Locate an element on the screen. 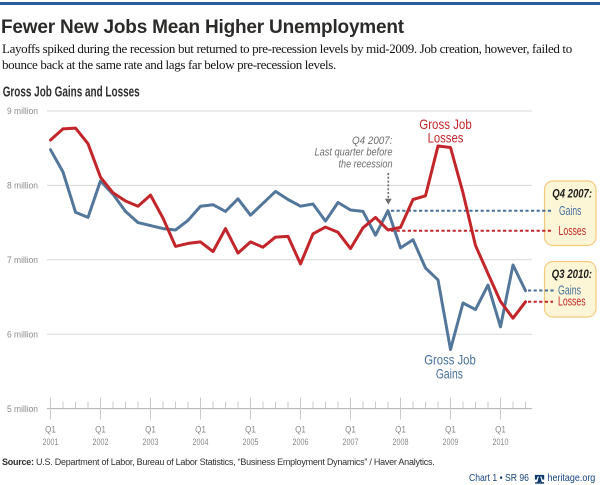  svg-text: 2002 is located at coordinates (101, 442).